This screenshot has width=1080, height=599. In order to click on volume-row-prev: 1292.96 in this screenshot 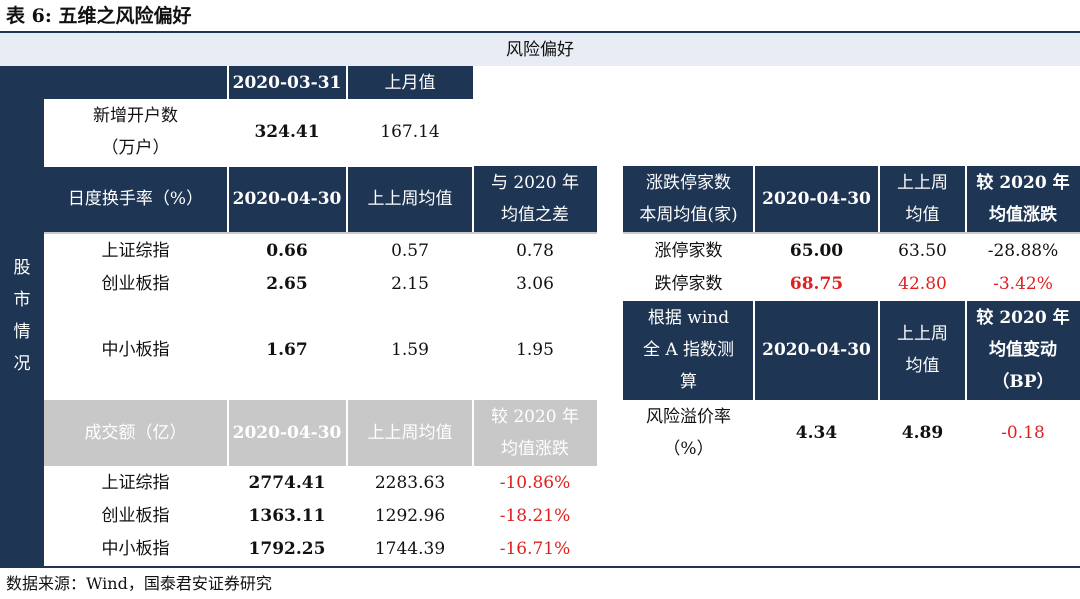, I will do `click(410, 515)`.